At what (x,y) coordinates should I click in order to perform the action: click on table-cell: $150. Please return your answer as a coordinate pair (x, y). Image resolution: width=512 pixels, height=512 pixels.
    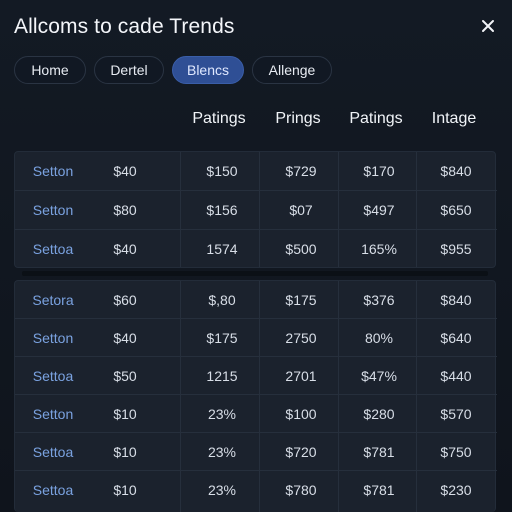
    Looking at the image, I should click on (222, 171).